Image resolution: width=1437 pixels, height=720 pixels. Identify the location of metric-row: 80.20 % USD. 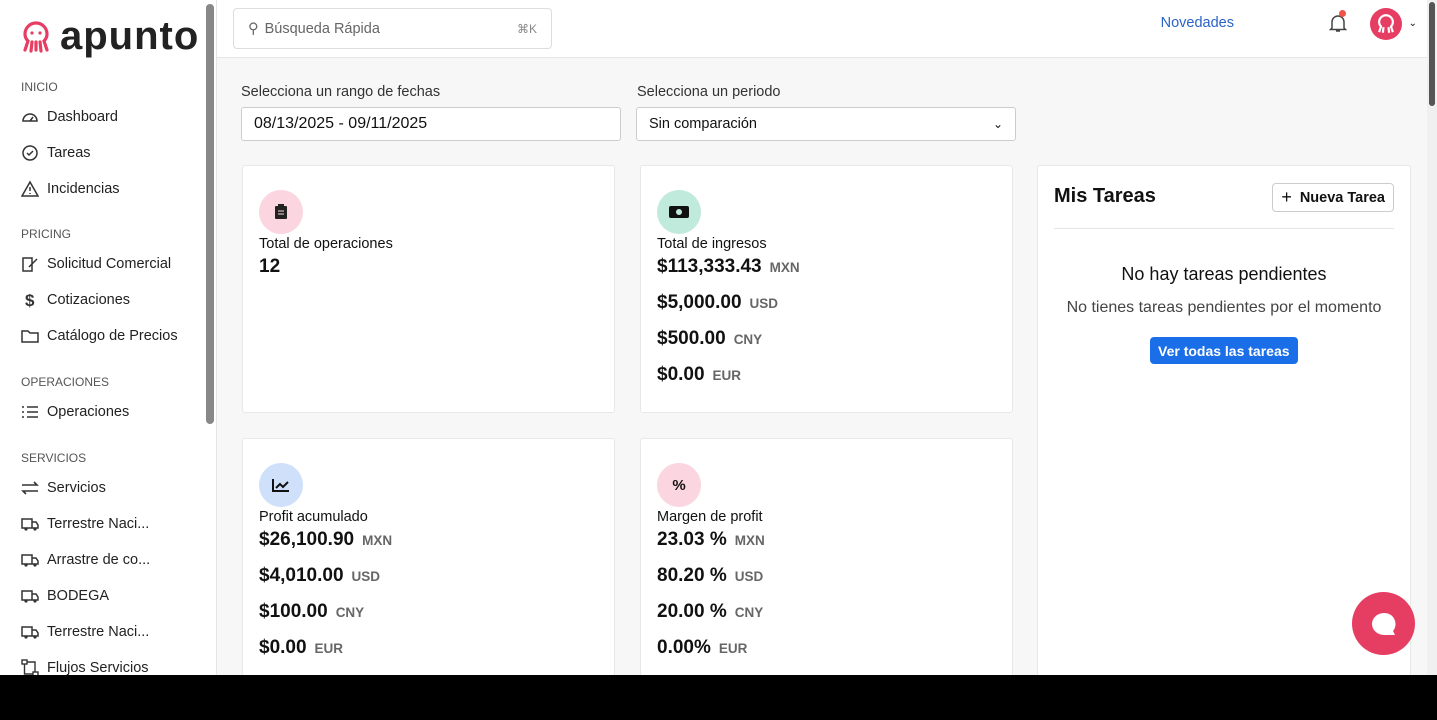
(710, 576).